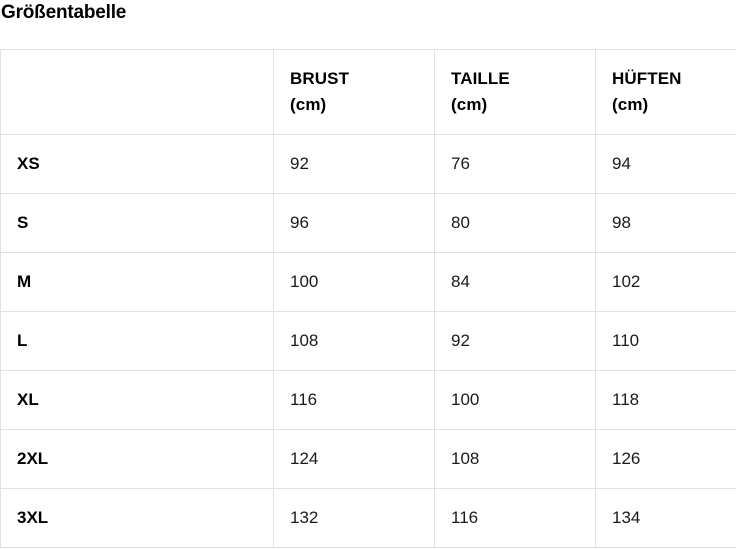 The image size is (736, 549). I want to click on taille-value: 76, so click(515, 164).